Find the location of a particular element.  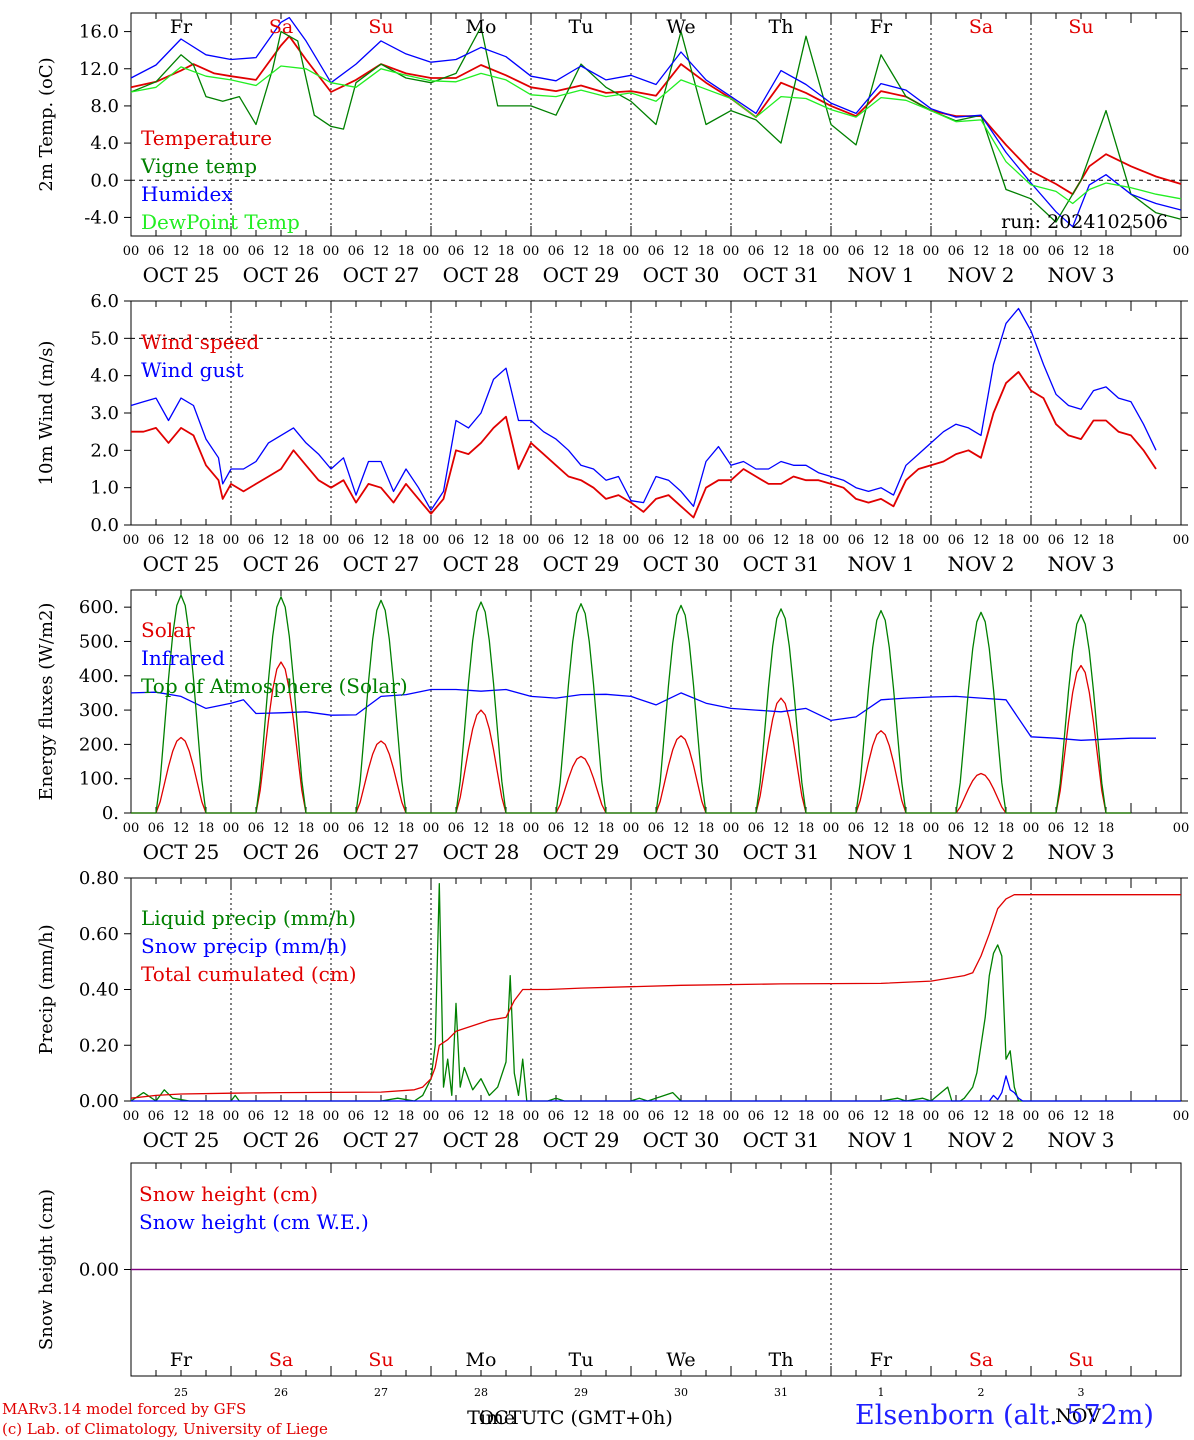

energy-frame is located at coordinates (656, 701).